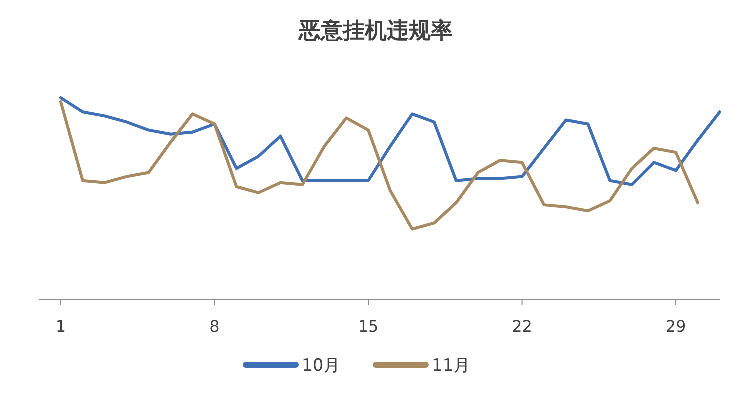 The width and height of the screenshot is (752, 393). What do you see at coordinates (368, 326) in the screenshot?
I see `x-tick-label: 15` at bounding box center [368, 326].